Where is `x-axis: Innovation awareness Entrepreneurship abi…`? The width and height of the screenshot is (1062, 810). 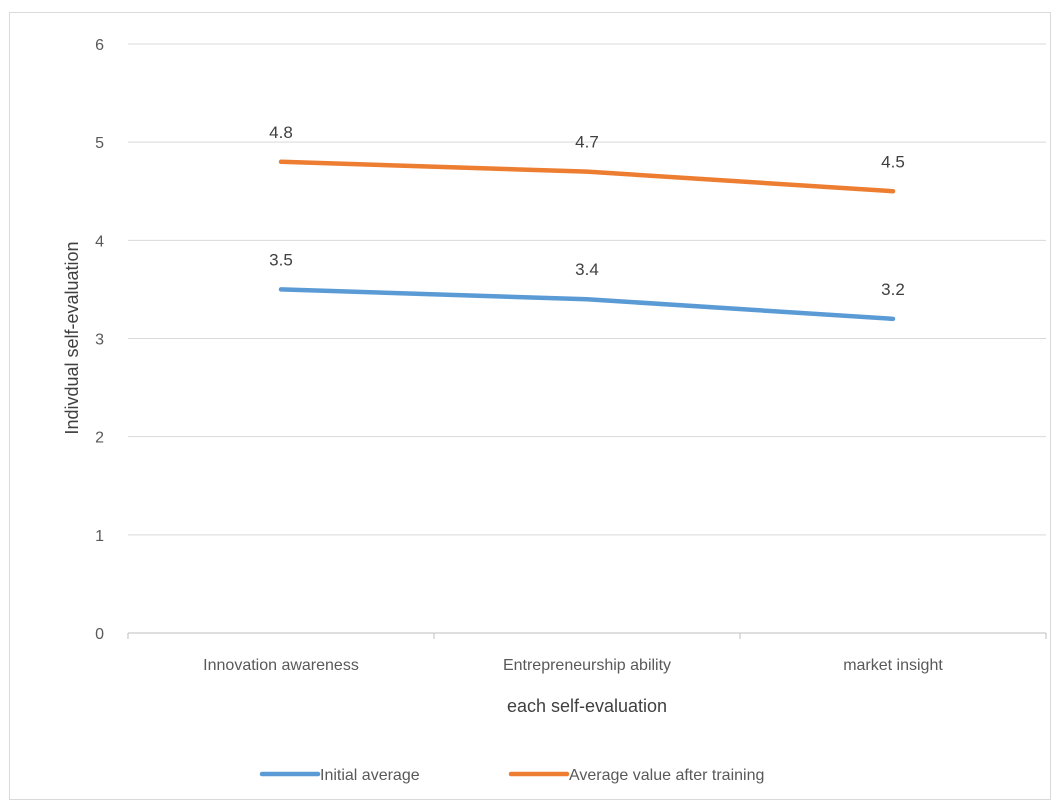
x-axis: Innovation awareness Entrepreneurship abi… is located at coordinates (587, 653).